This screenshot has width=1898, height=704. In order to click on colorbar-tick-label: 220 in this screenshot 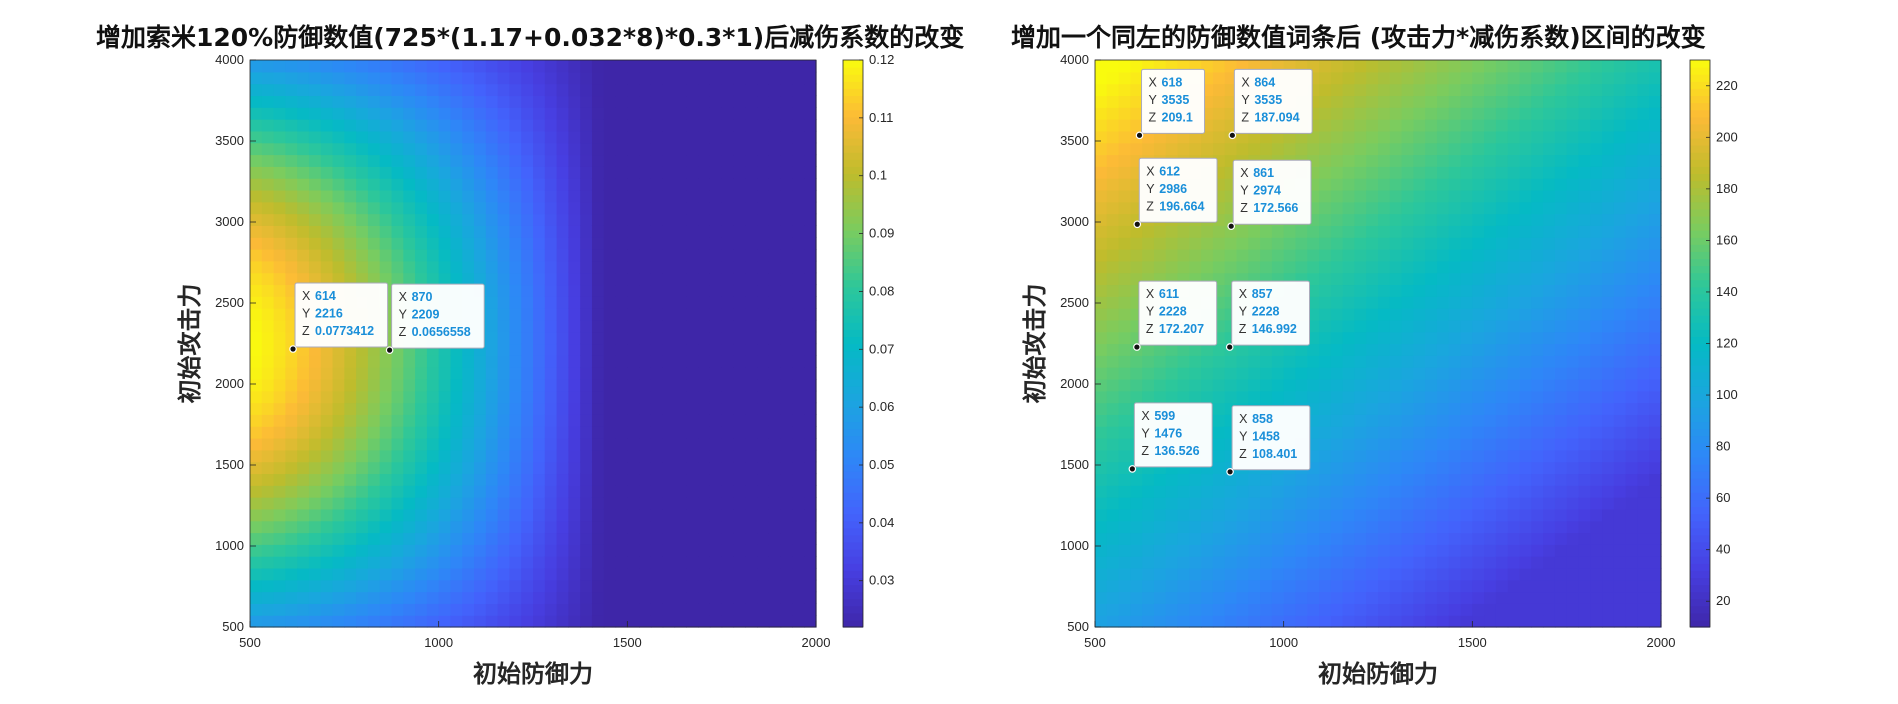, I will do `click(1727, 85)`.